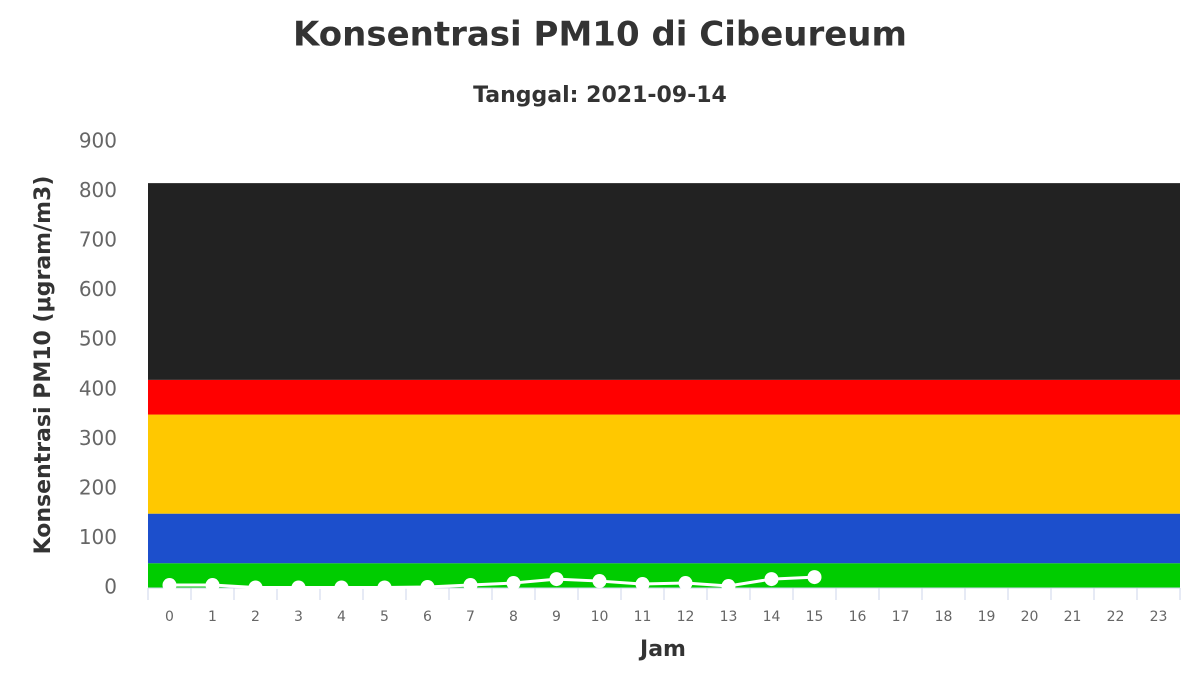 The height and width of the screenshot is (700, 1200). I want to click on y-tick-label: 0, so click(110, 587).